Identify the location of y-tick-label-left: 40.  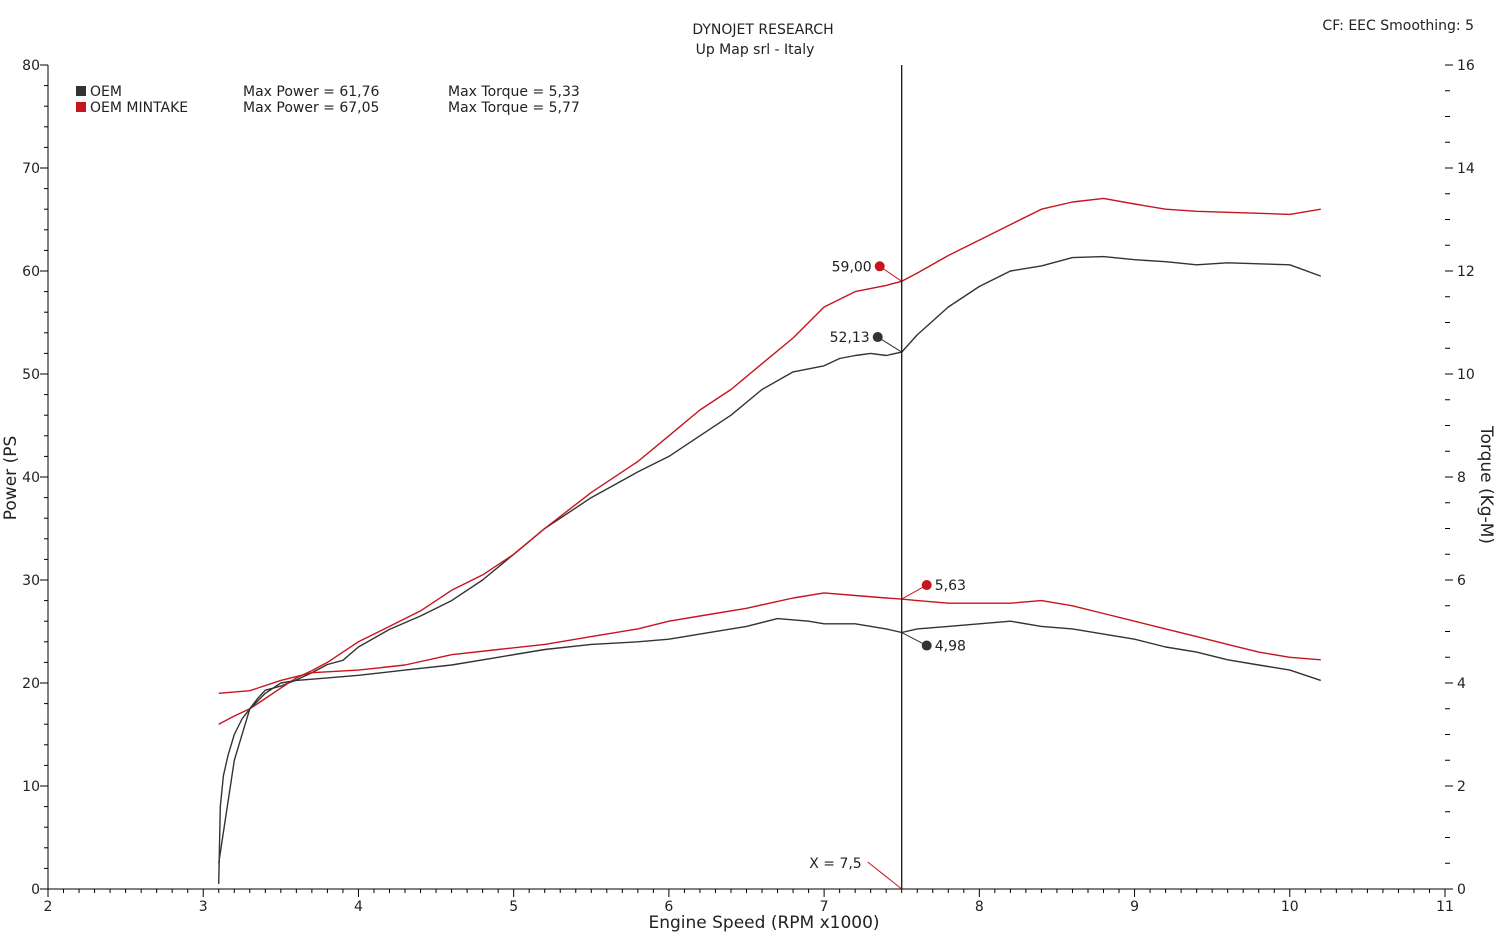
(31, 478).